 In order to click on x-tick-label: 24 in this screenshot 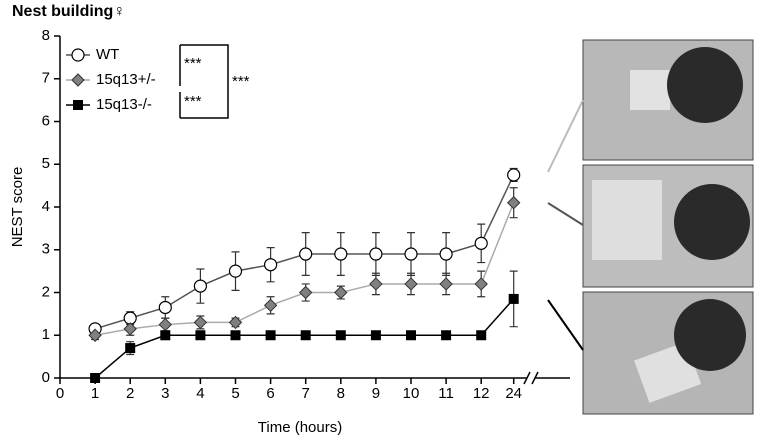, I will do `click(513, 393)`.